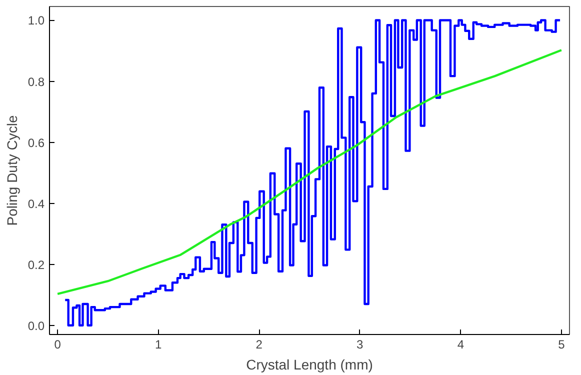 The width and height of the screenshot is (581, 375). Describe the element at coordinates (12, 170) in the screenshot. I see `y-axis-title: Poling Duty Cycle` at that location.